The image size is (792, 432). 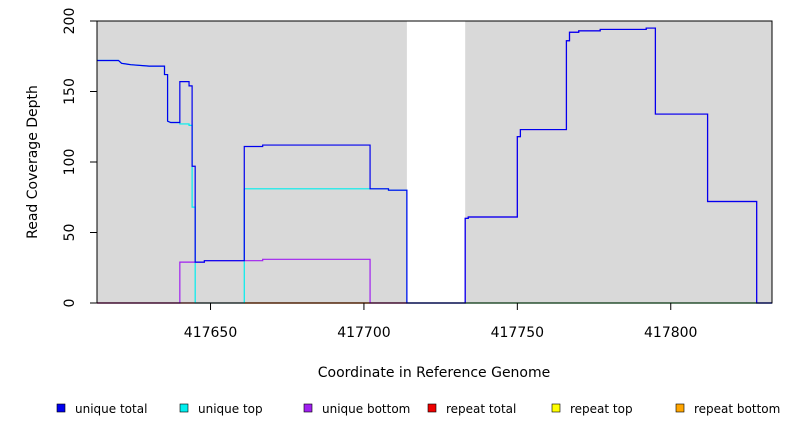 I want to click on legend-item-unique-bottom: unique bottom, so click(x=356, y=409).